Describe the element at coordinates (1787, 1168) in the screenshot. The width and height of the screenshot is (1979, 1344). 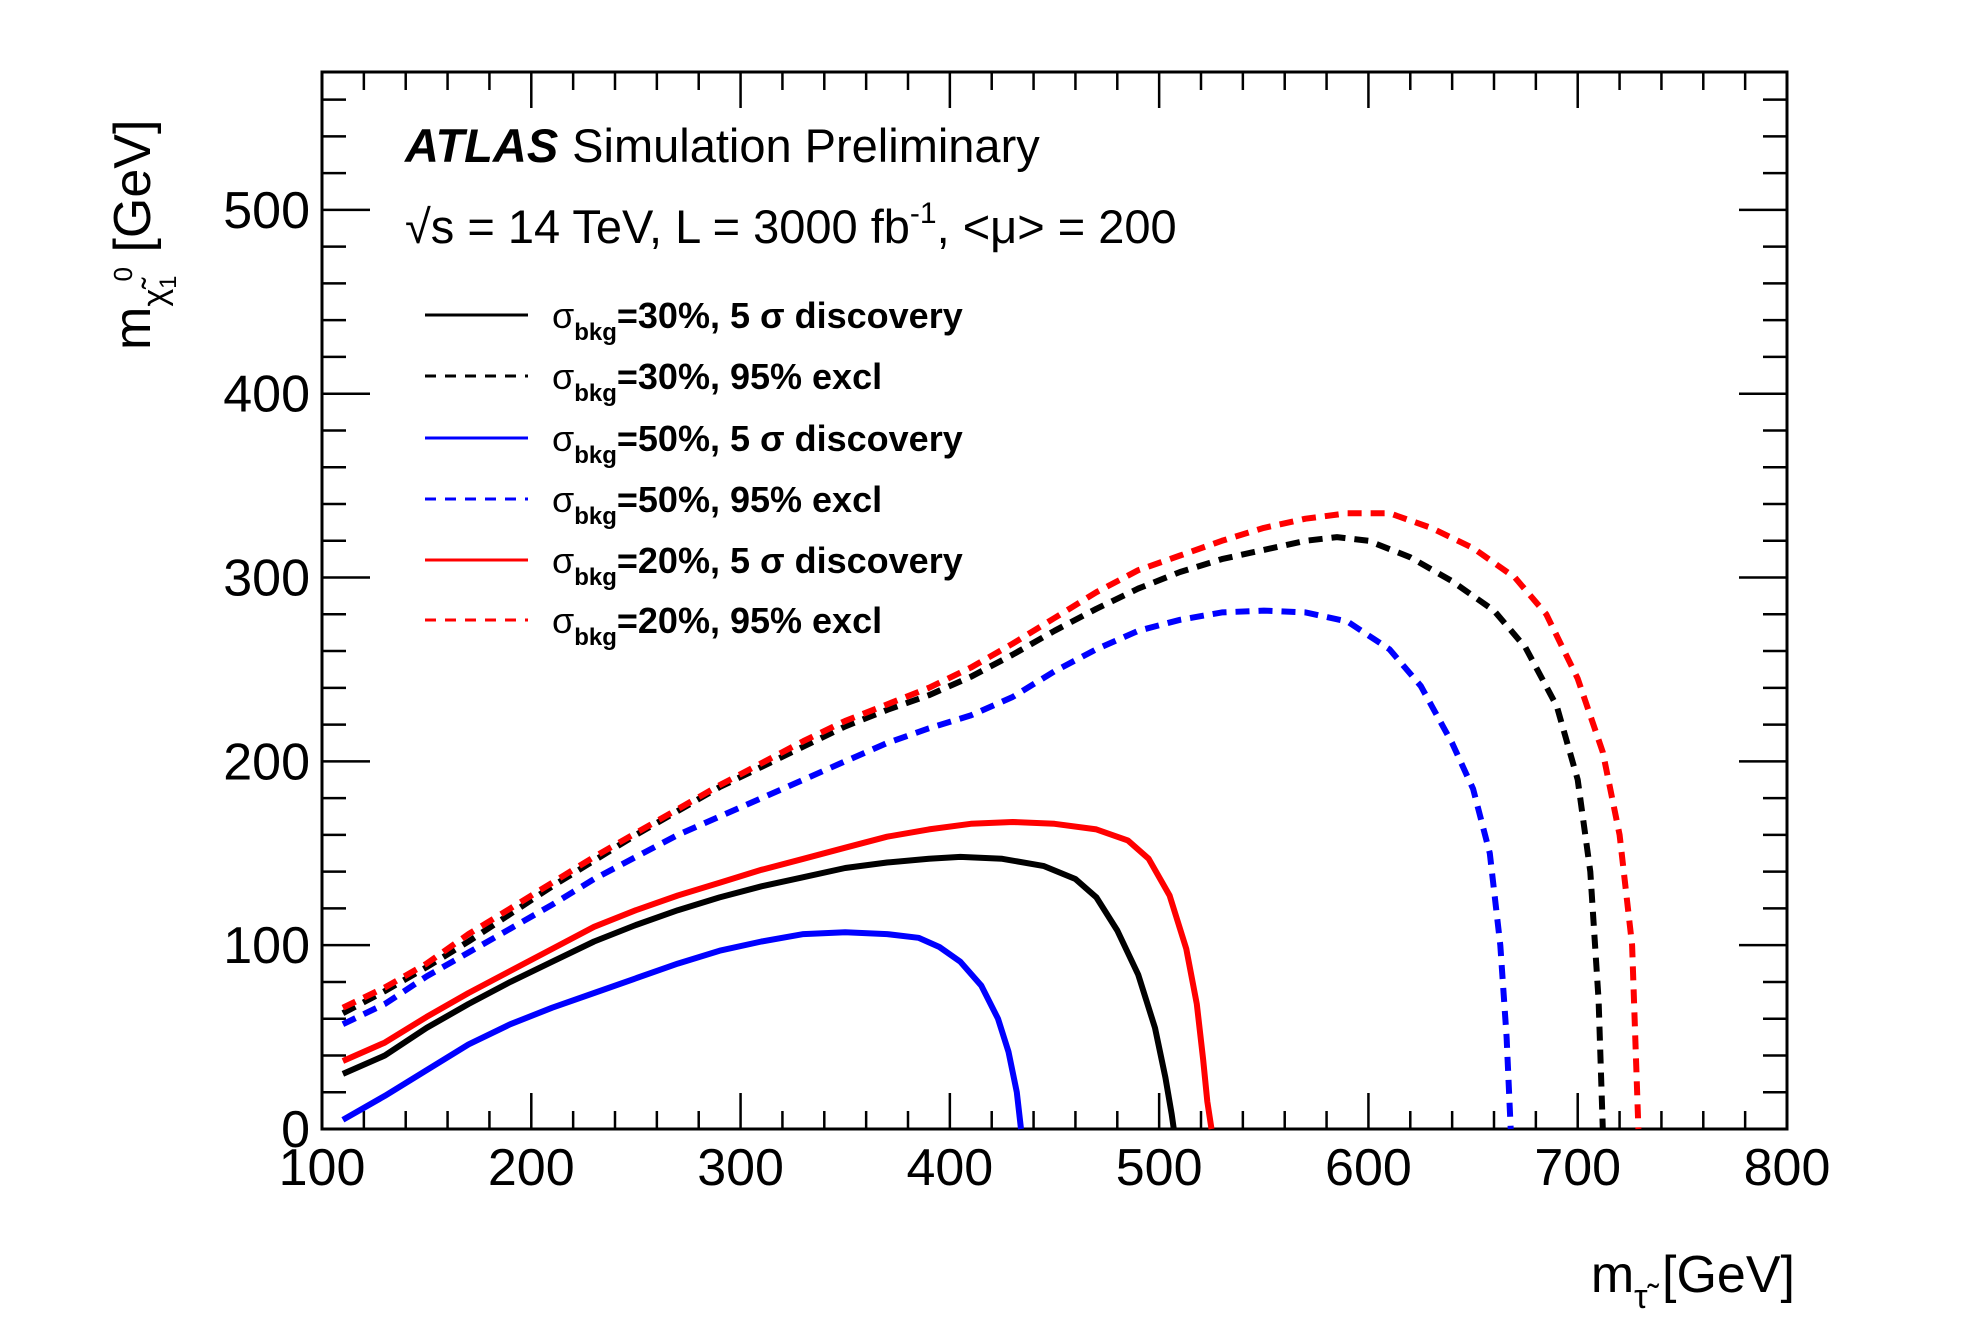
I see `x-tick-label: 800` at that location.